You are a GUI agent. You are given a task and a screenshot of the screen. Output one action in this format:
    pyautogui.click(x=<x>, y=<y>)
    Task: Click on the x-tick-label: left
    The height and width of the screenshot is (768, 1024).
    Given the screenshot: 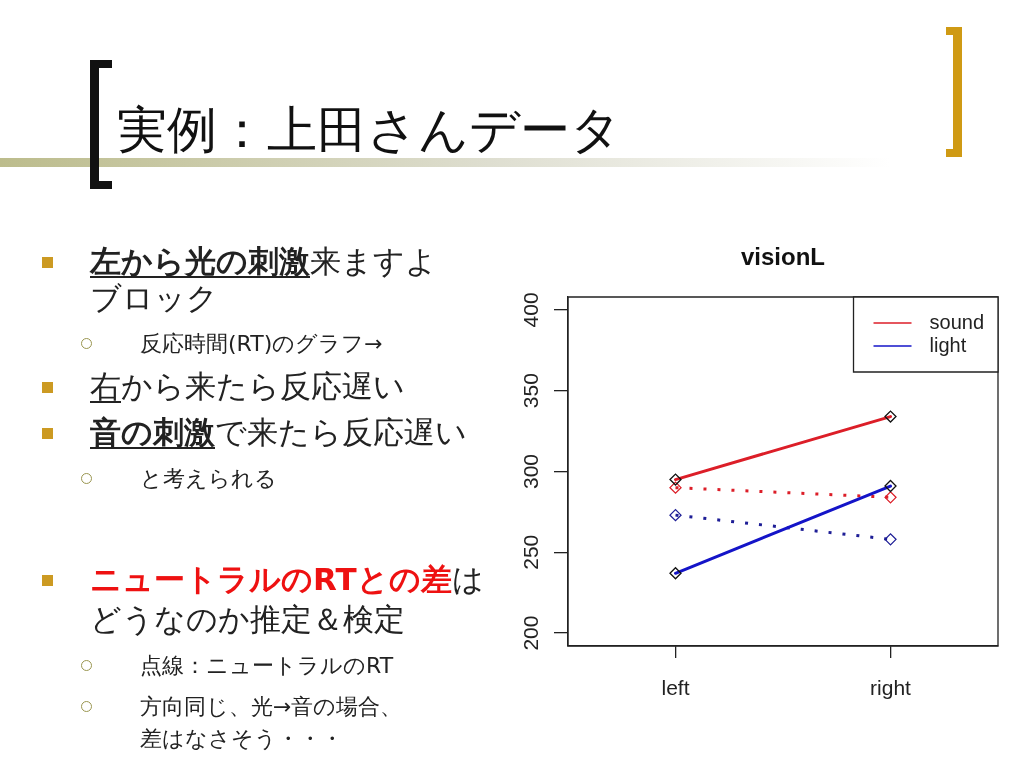 What is the action you would take?
    pyautogui.click(x=675, y=688)
    